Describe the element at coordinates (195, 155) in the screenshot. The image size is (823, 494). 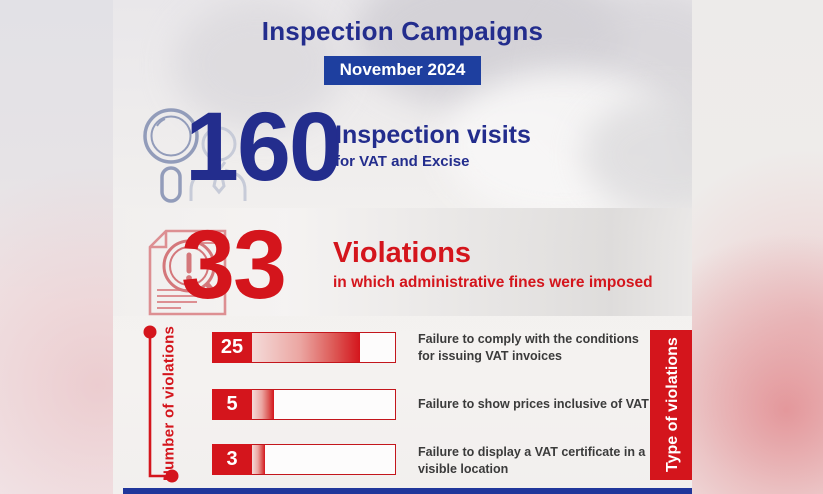
I see `inspector-magnifier-icon` at that location.